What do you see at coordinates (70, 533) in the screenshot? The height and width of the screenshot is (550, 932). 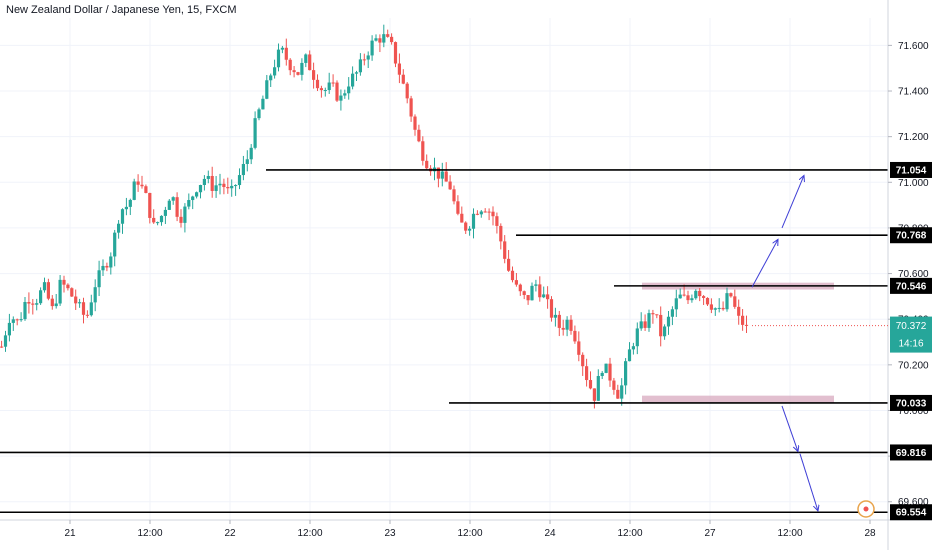 I see `x-tick-label: 21` at bounding box center [70, 533].